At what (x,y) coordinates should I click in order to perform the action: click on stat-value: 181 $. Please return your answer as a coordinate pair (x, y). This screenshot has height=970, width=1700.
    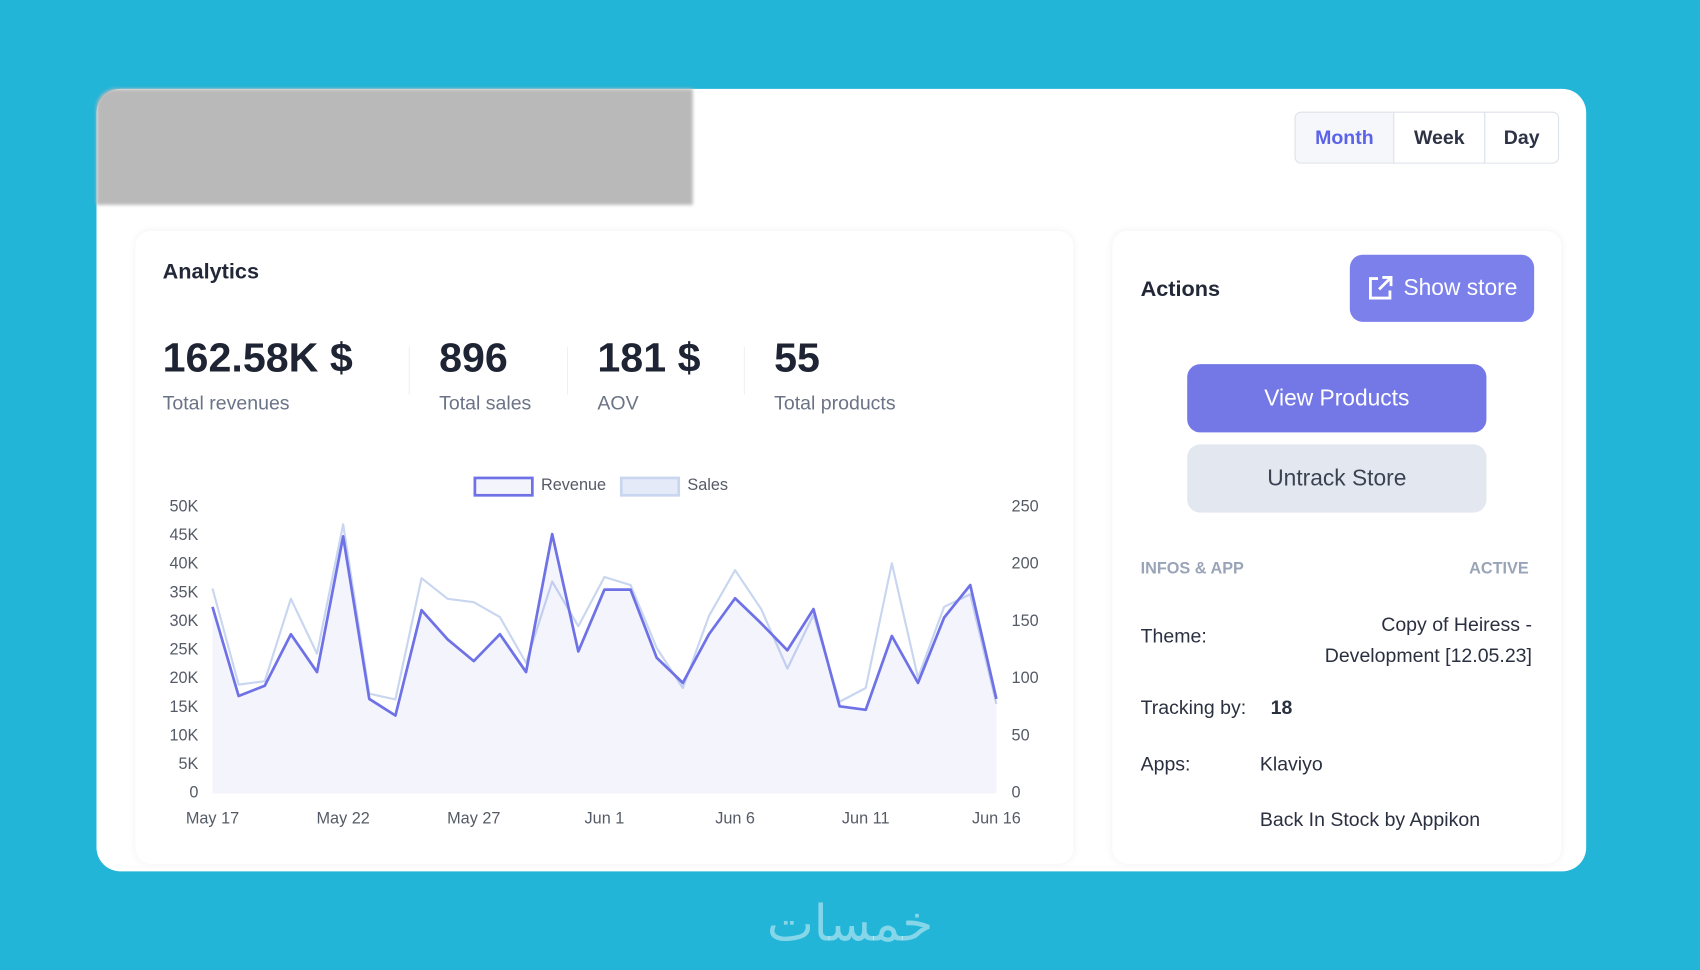
    Looking at the image, I should click on (649, 358).